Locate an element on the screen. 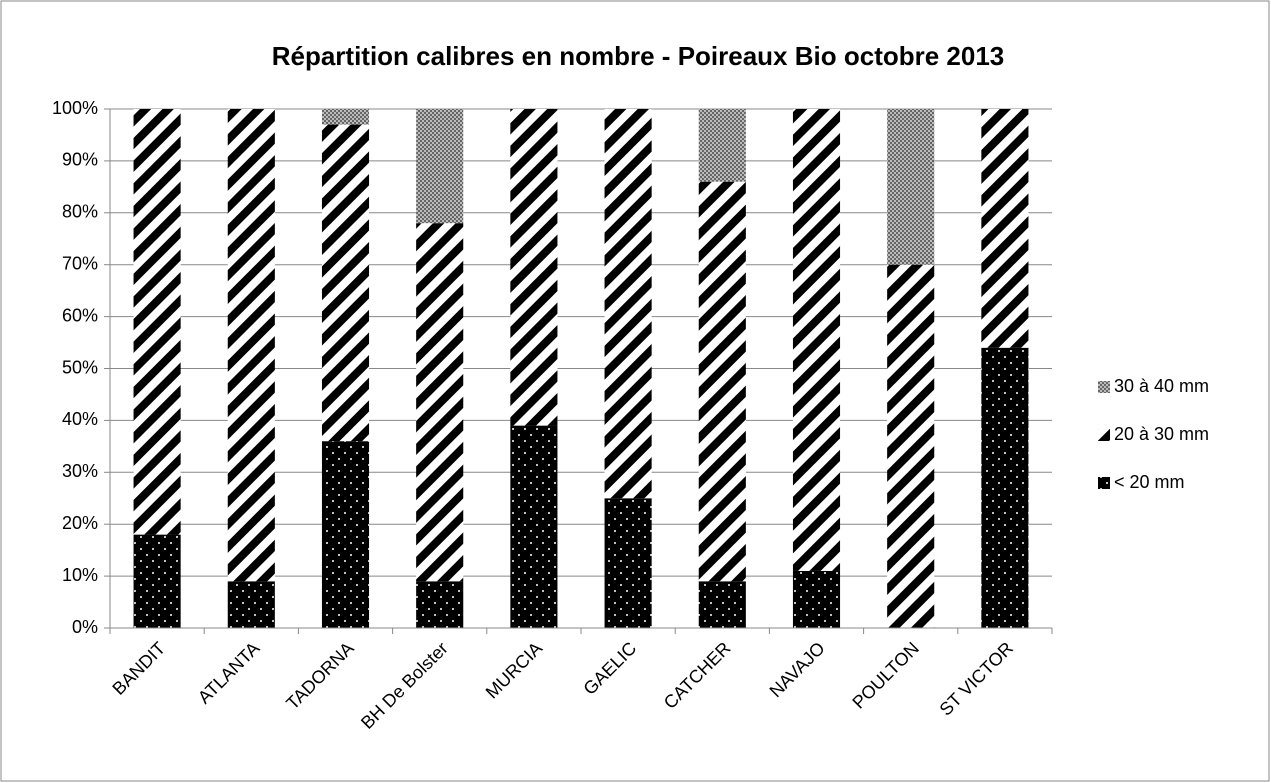 Image resolution: width=1271 pixels, height=783 pixels. y-tick-label: 80% is located at coordinates (80, 212).